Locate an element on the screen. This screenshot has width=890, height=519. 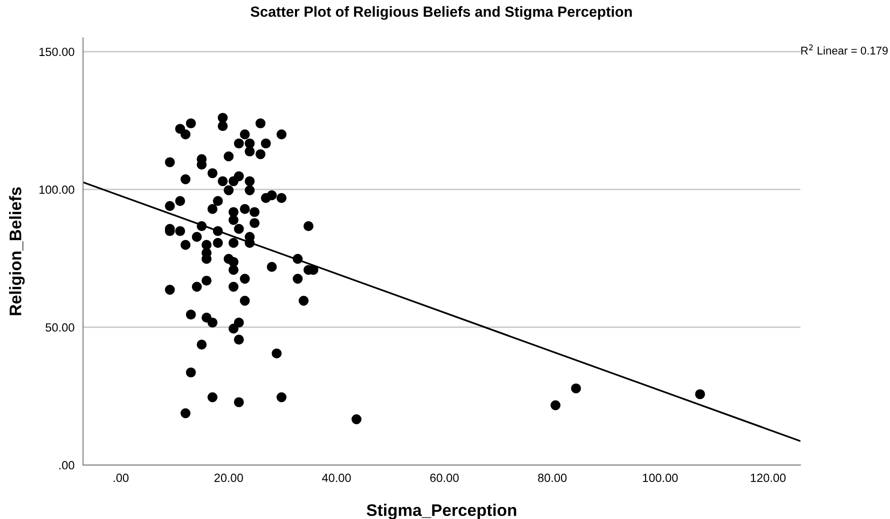
x-tick-label: 60.00 is located at coordinates (444, 478).